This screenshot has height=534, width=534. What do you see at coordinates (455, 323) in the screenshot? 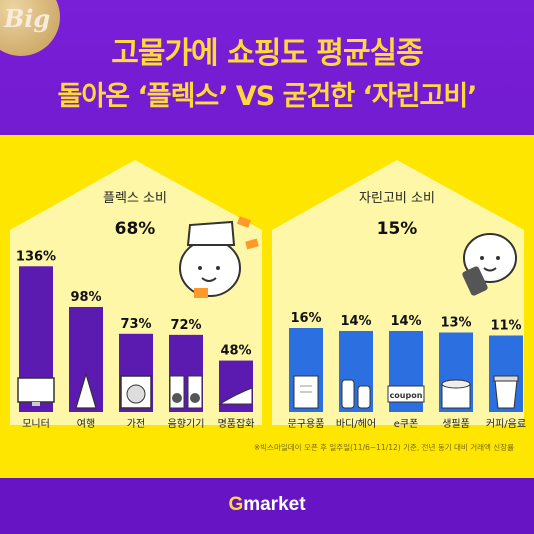
I see `bar-value-label: 13%` at bounding box center [455, 323].